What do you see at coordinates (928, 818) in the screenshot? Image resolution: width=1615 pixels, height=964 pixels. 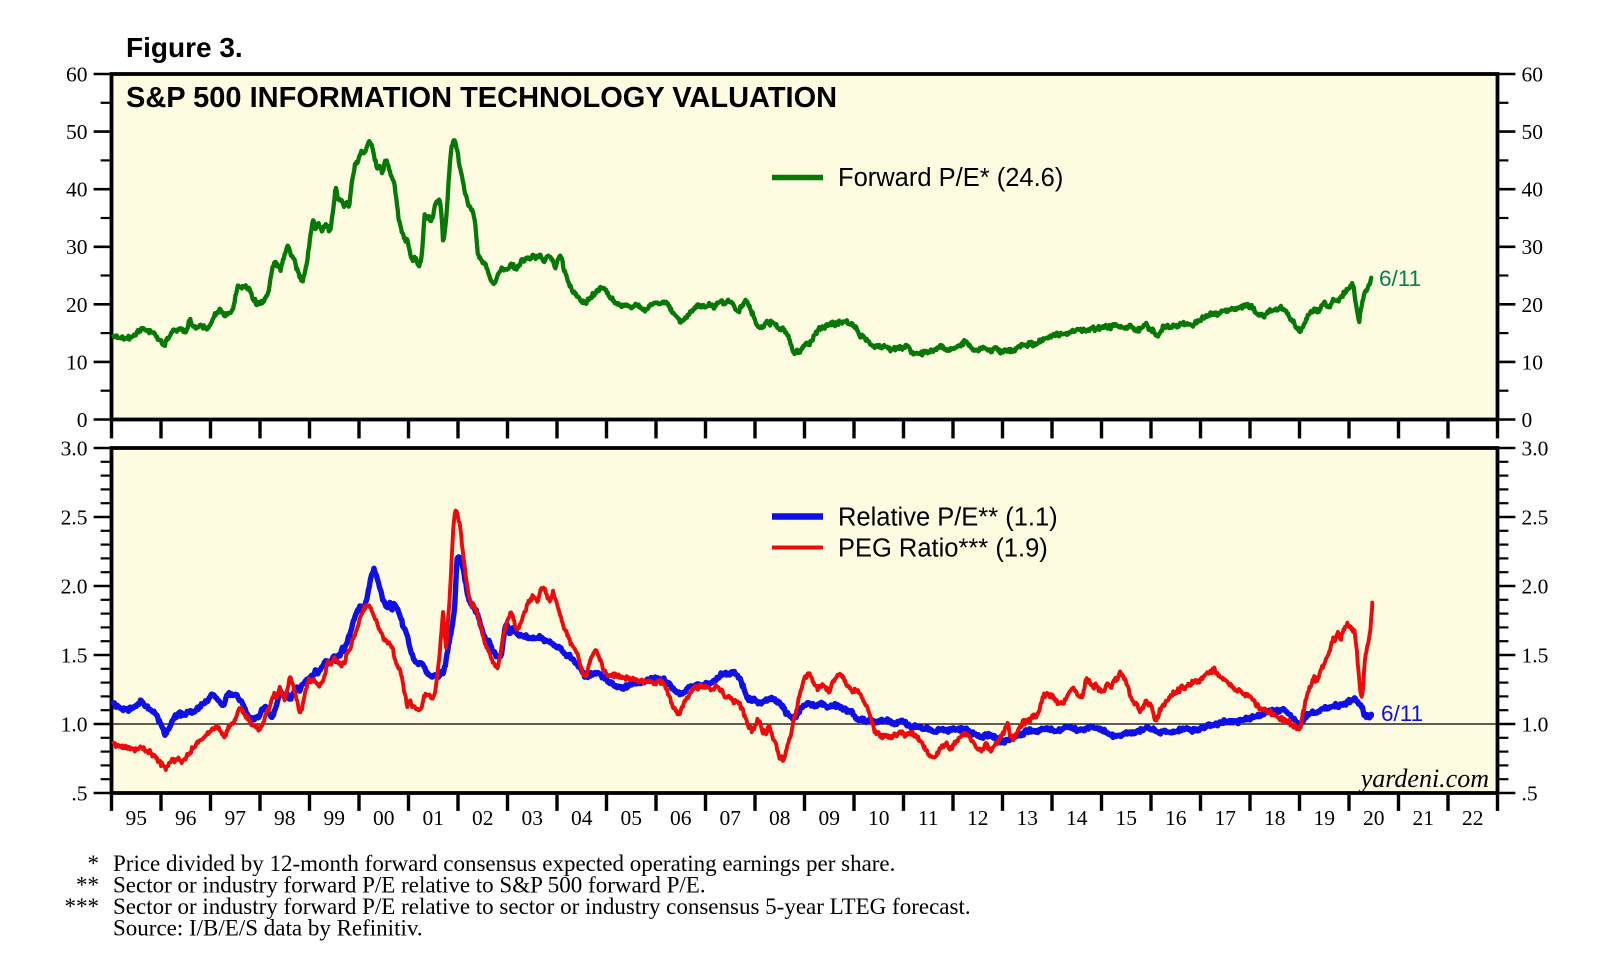 I see `svg-text: 11` at bounding box center [928, 818].